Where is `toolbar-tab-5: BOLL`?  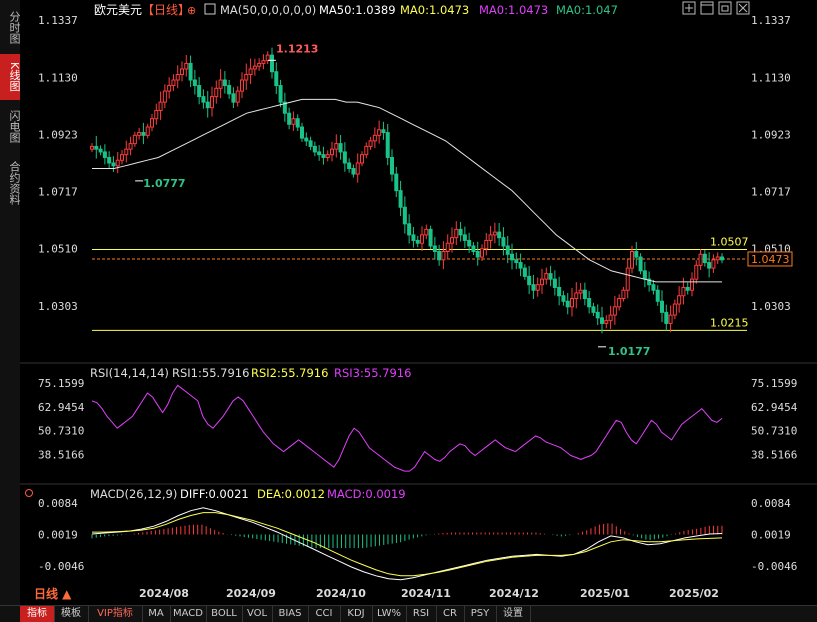 toolbar-tab-5: BOLL is located at coordinates (224, 614).